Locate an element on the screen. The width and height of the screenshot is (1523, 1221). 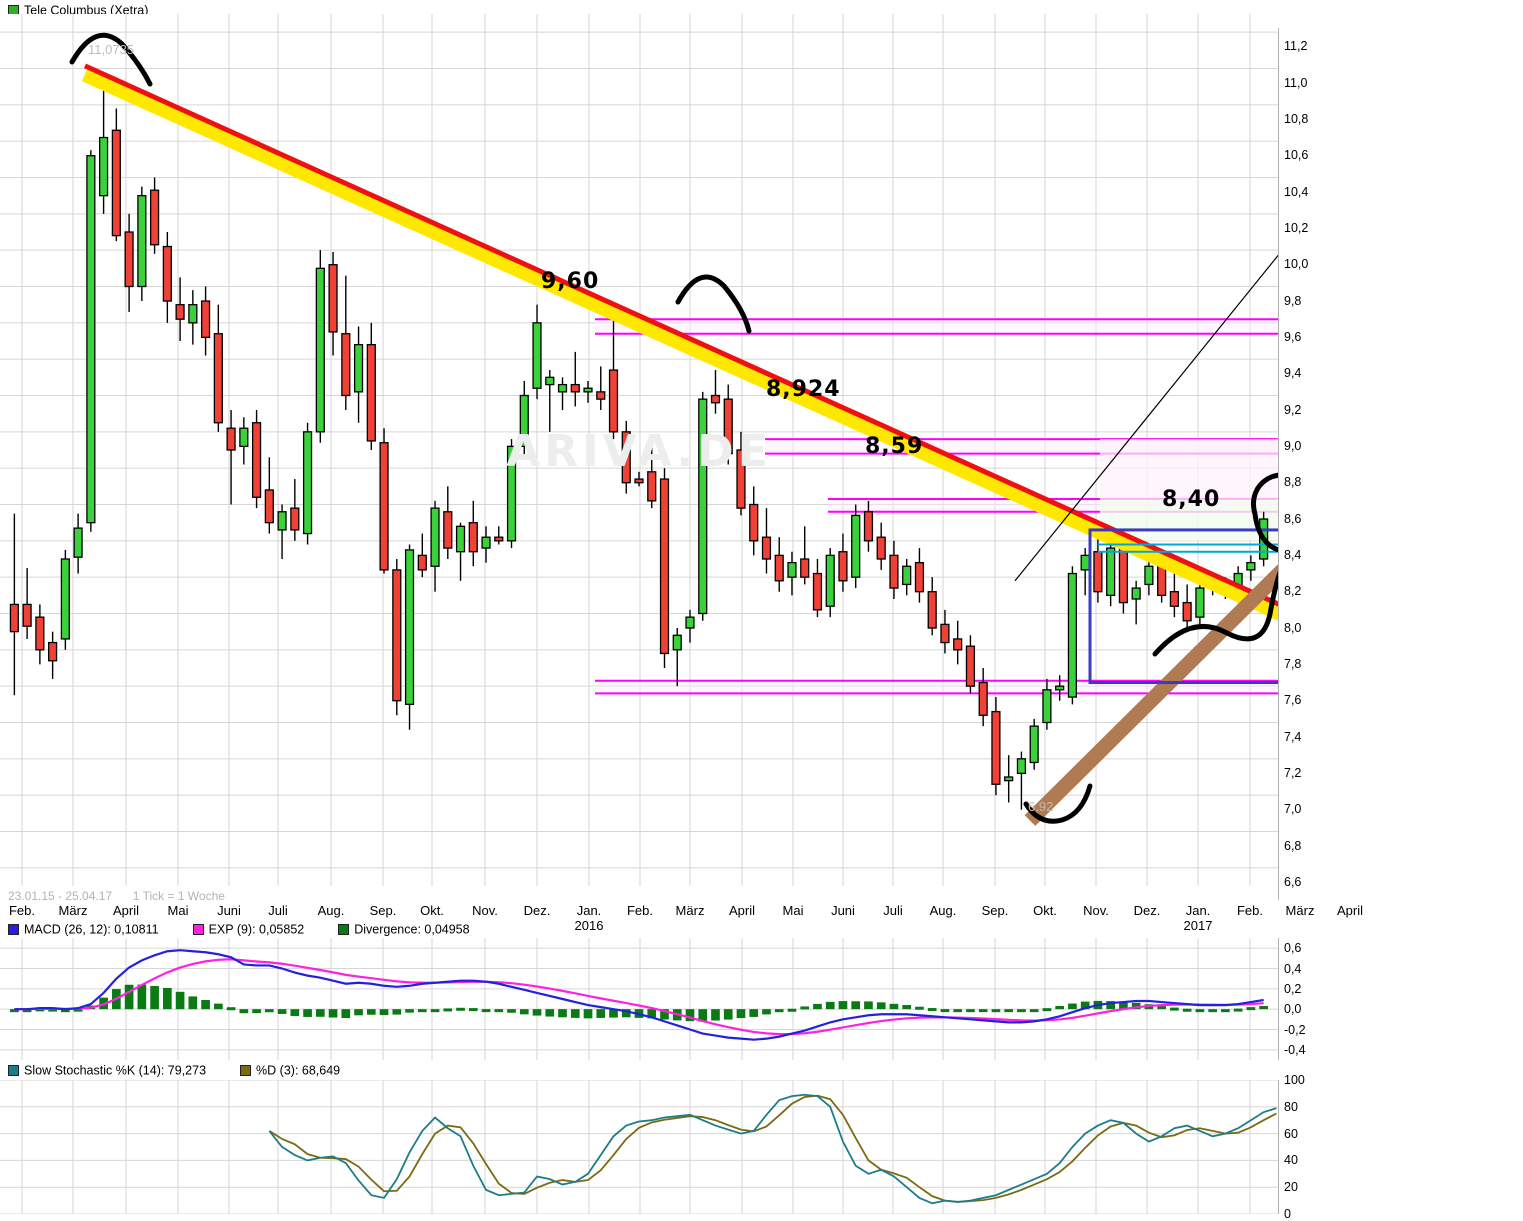
month-label: Dez. is located at coordinates (1147, 910).